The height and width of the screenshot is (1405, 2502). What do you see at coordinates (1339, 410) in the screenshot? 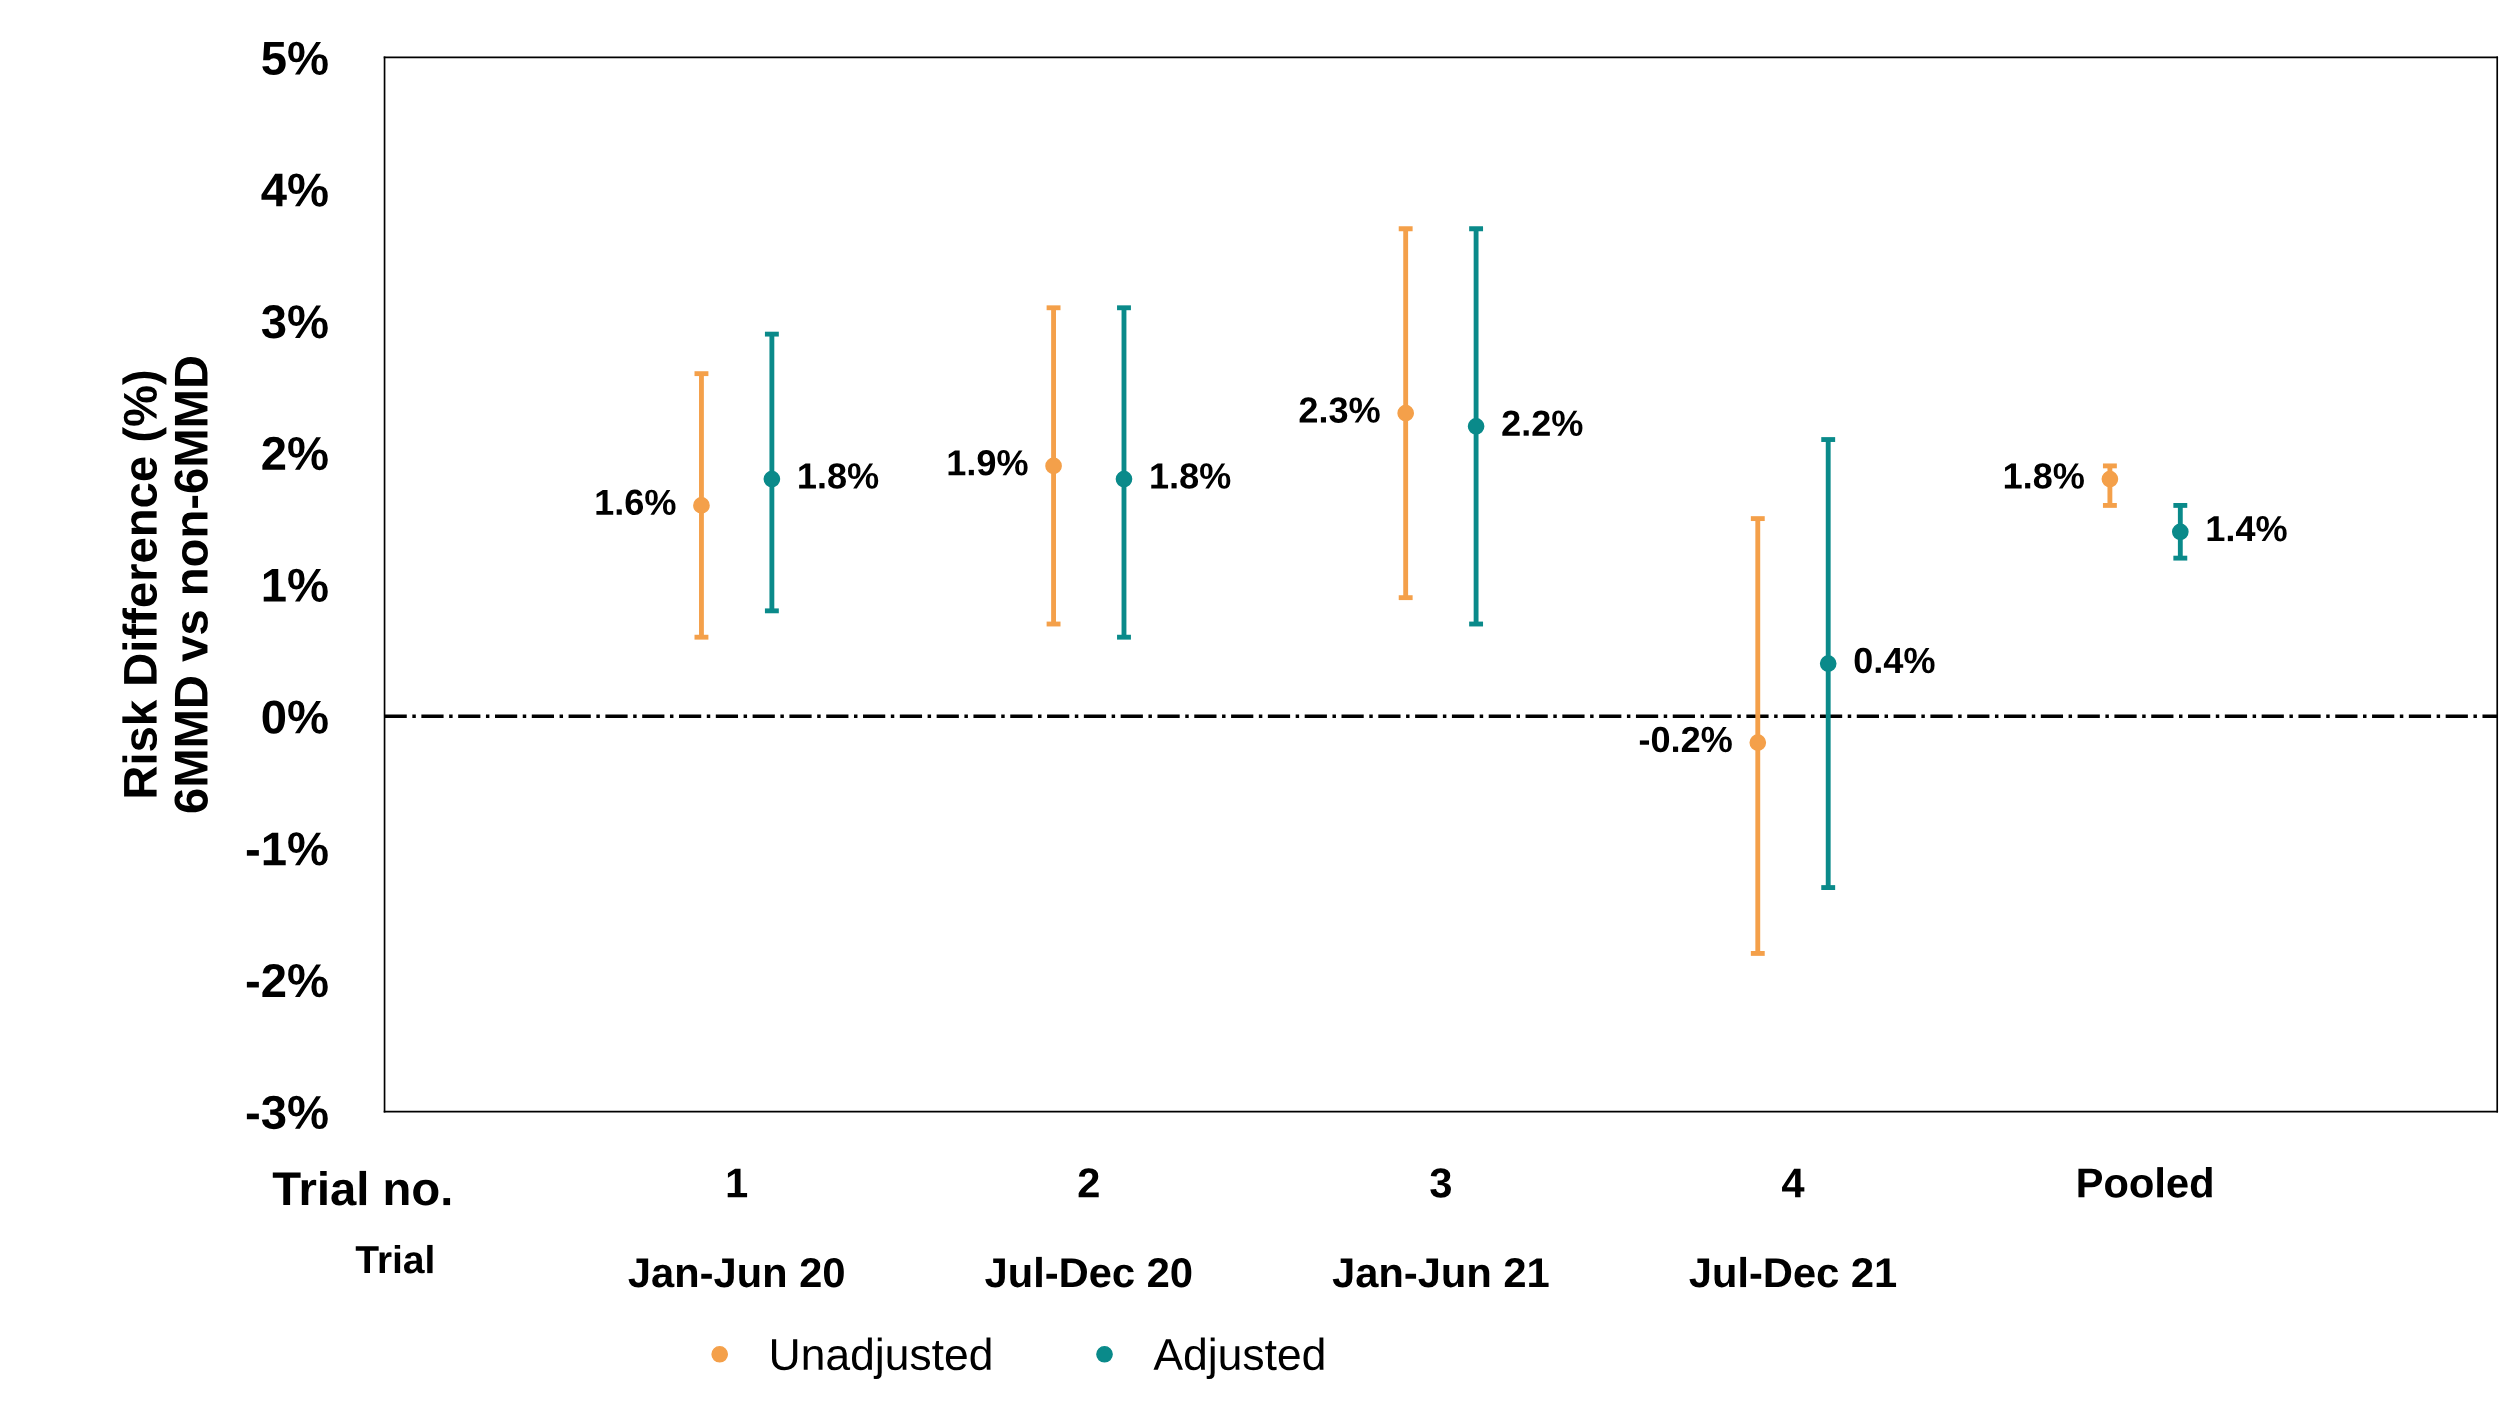
I see `data-label: 2.3%` at bounding box center [1339, 410].